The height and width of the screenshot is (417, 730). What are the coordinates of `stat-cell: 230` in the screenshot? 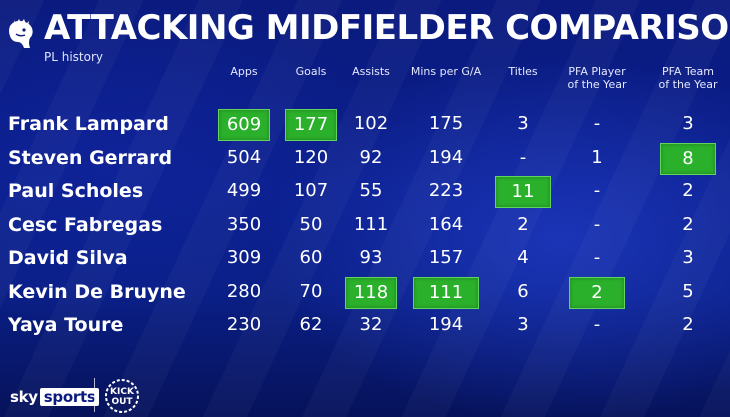 It's located at (244, 324).